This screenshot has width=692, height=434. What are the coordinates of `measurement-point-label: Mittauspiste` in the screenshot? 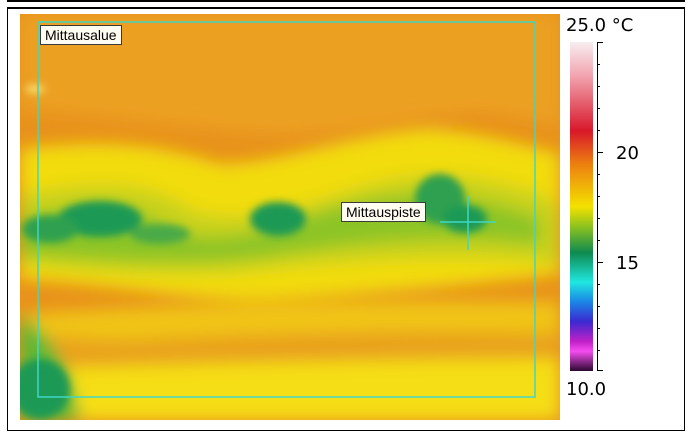 It's located at (383, 212).